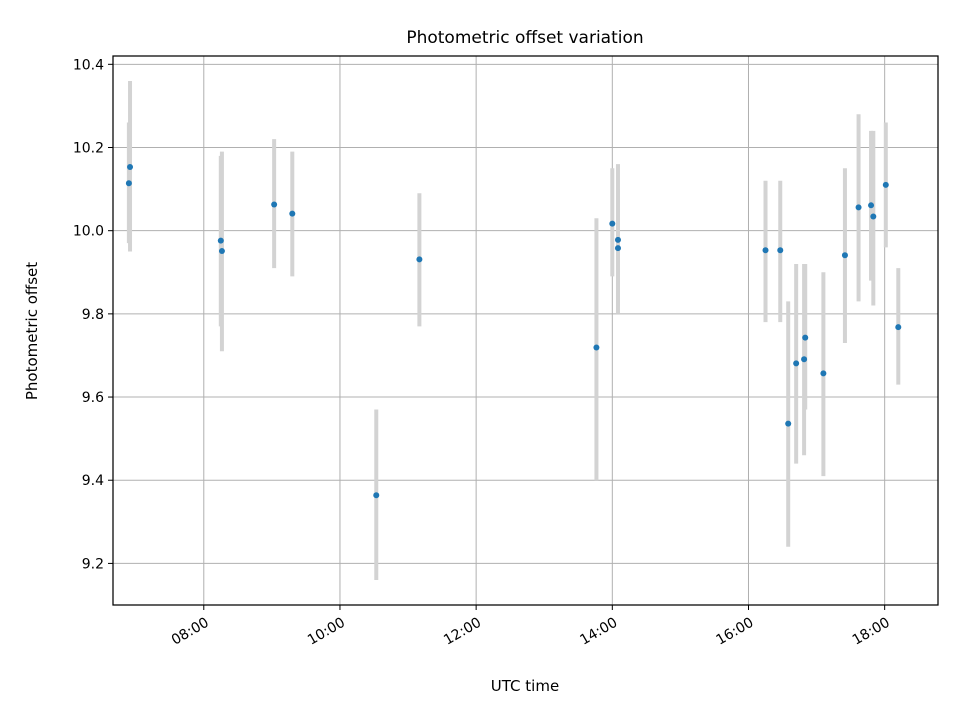 The width and height of the screenshot is (960, 720). What do you see at coordinates (93, 398) in the screenshot?
I see `y-tick-label: 9.6` at bounding box center [93, 398].